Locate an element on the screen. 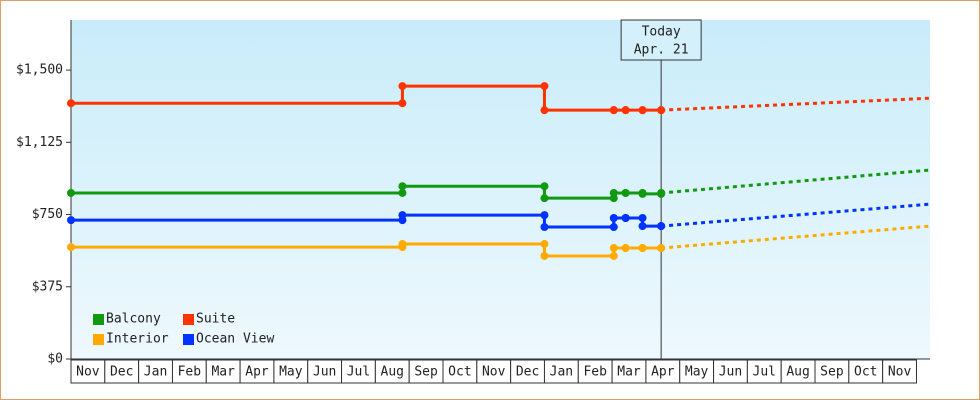 The height and width of the screenshot is (400, 980). legend-label: Ocean View is located at coordinates (235, 339).